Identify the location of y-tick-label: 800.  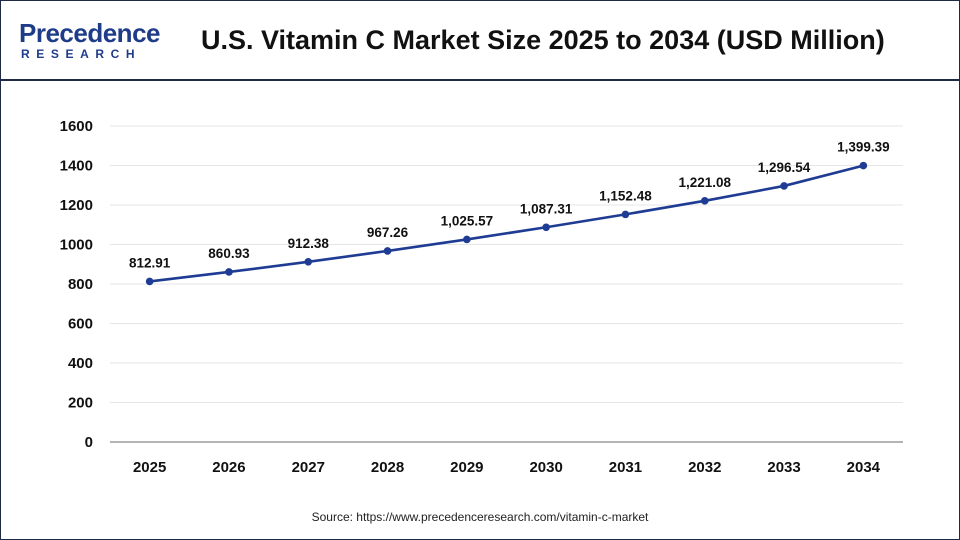
(80, 284).